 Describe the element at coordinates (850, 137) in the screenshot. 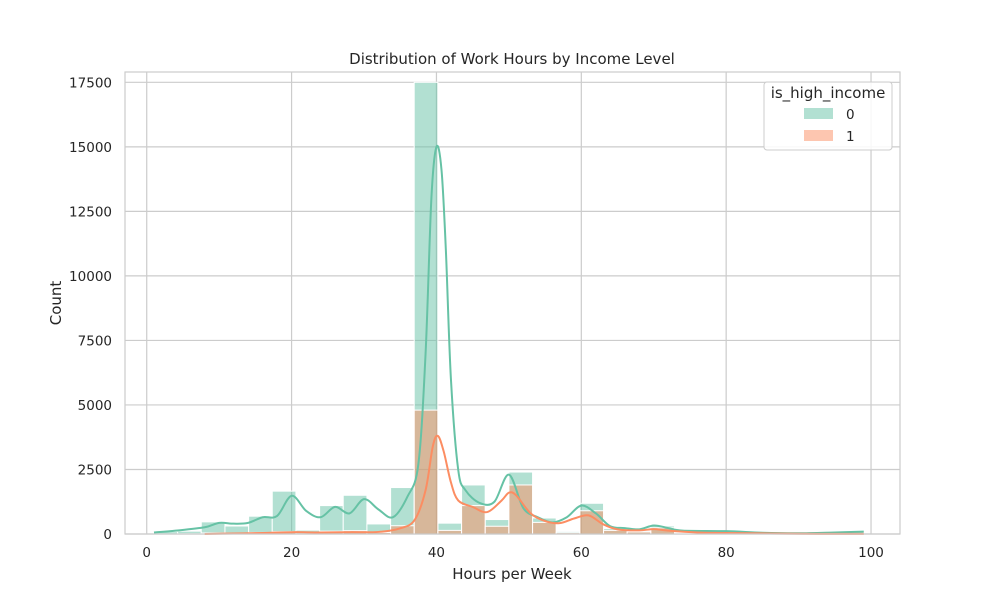

I see `legend-label-1: 1` at that location.